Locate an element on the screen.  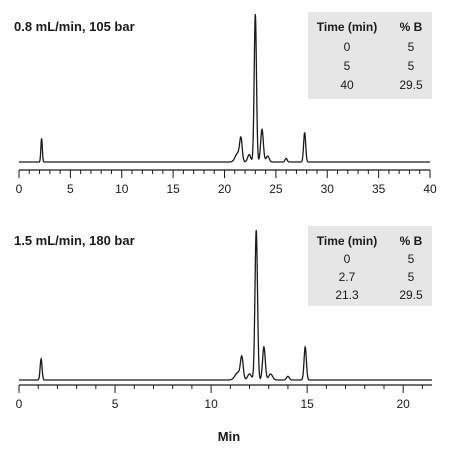
gradient-table-cell: 40 is located at coordinates (347, 85).